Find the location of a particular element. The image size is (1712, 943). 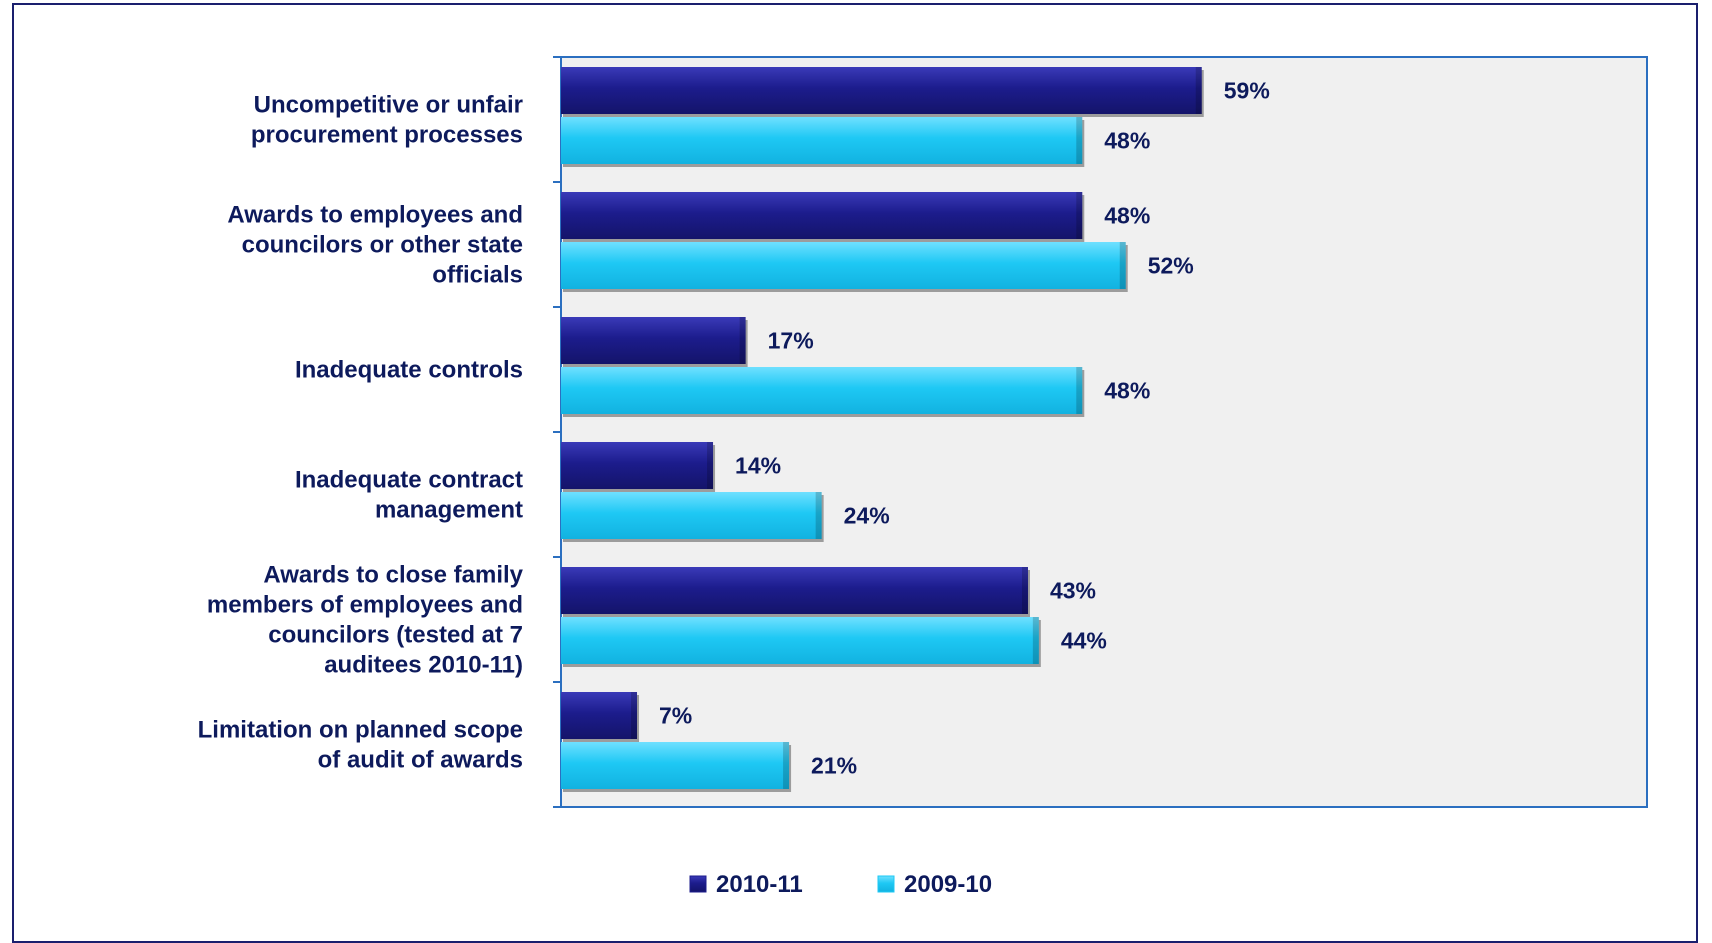

category-label: management is located at coordinates (449, 510).